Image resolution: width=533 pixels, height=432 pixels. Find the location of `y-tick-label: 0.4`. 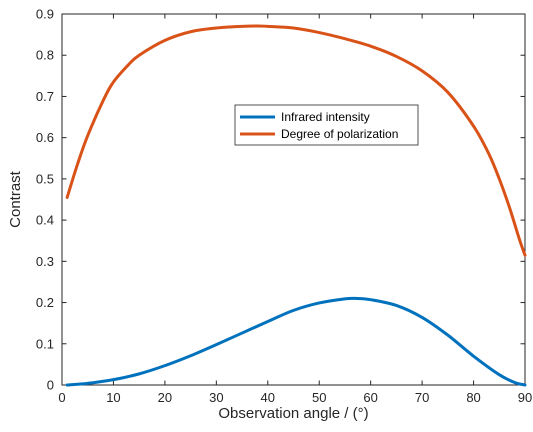

y-tick-label: 0.4 is located at coordinates (45, 220).